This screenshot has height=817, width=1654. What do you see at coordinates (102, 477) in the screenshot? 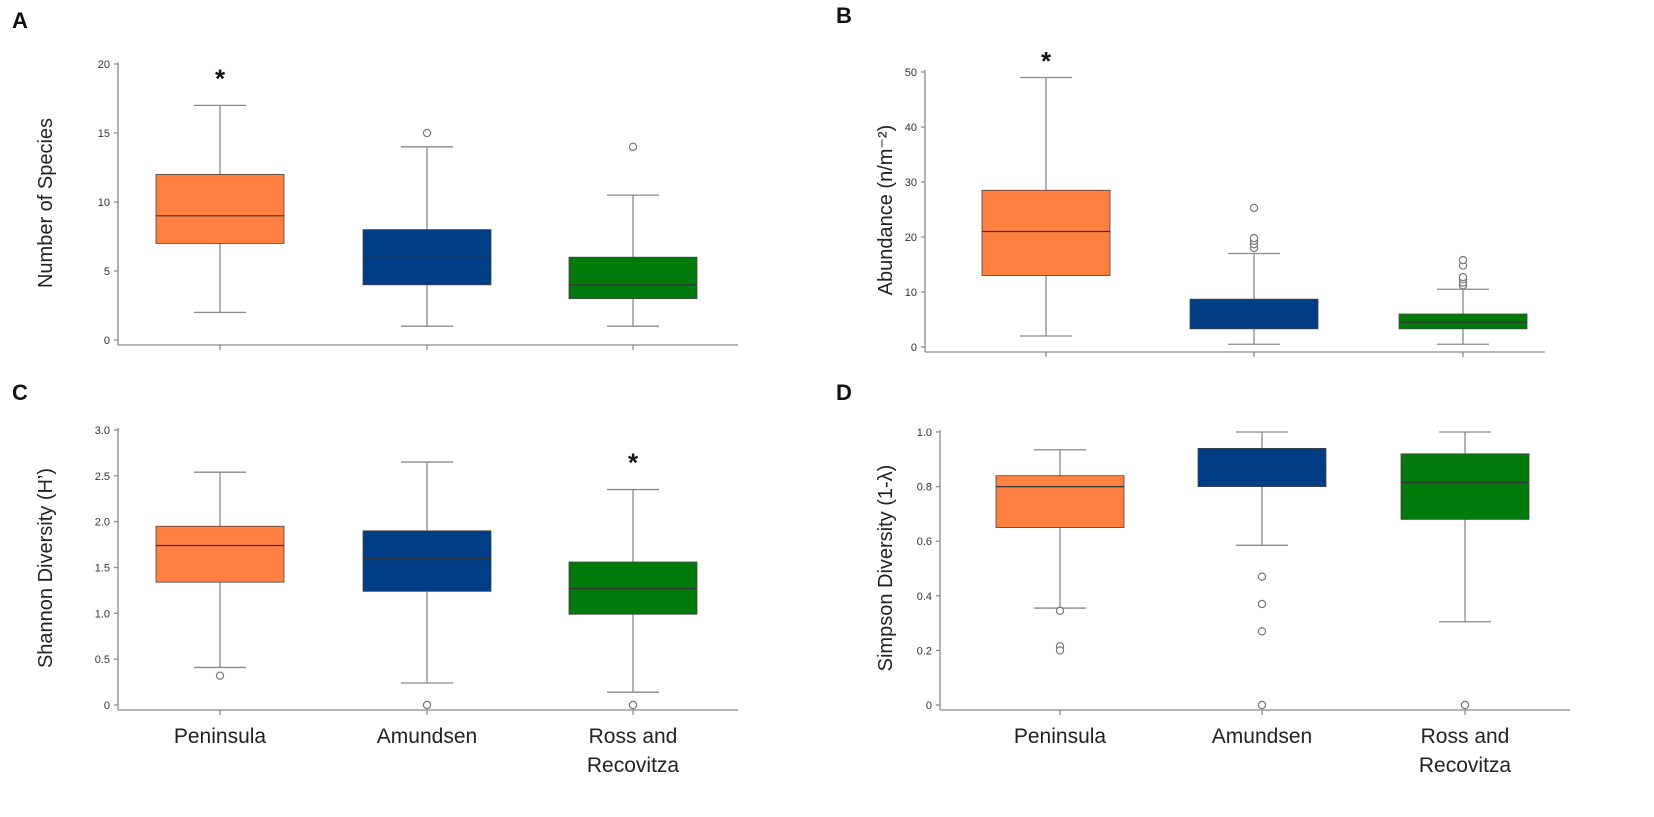
I see `y-tick-label: 2.5` at bounding box center [102, 477].